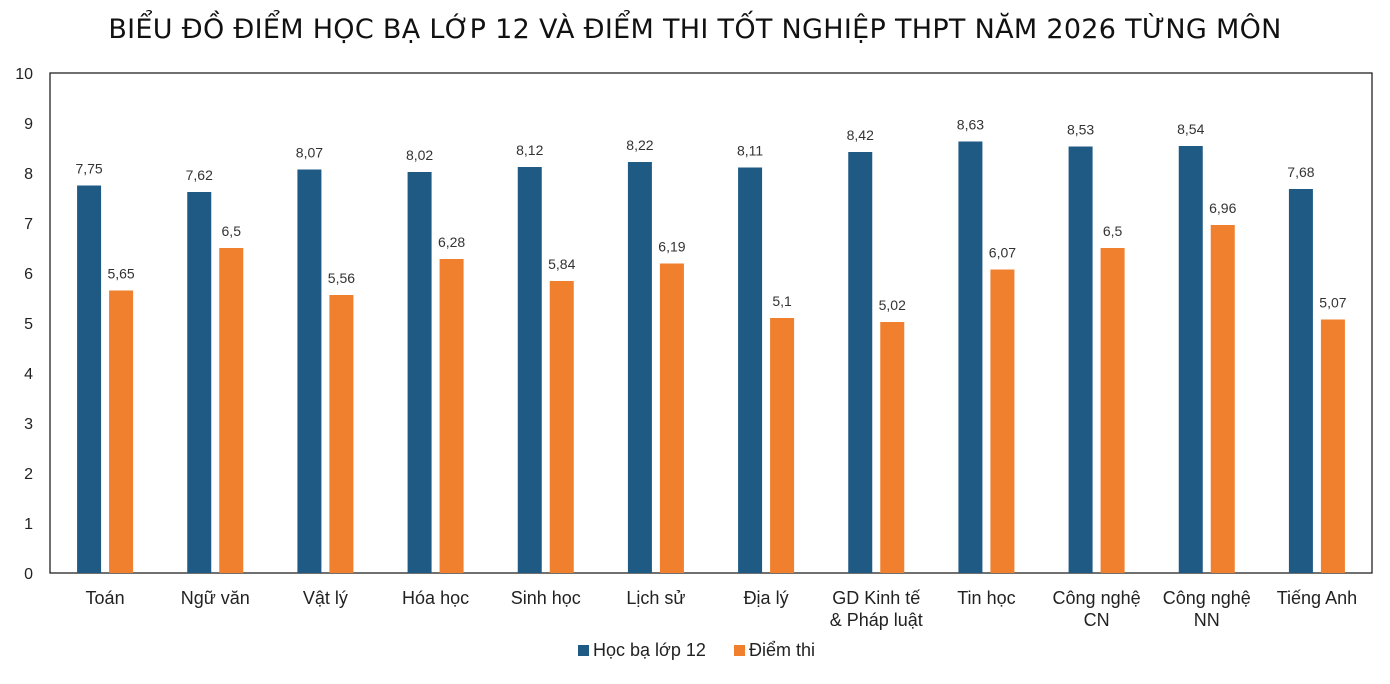  I want to click on data-label: 5,07, so click(1332, 303).